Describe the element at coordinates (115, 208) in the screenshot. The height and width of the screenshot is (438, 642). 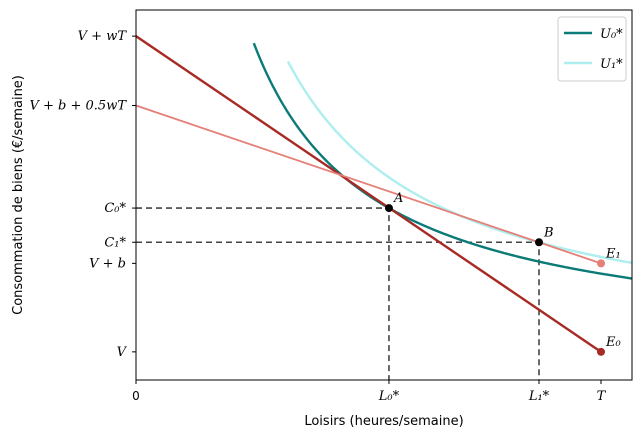
I see `y-tick-label-c: C₀*` at that location.